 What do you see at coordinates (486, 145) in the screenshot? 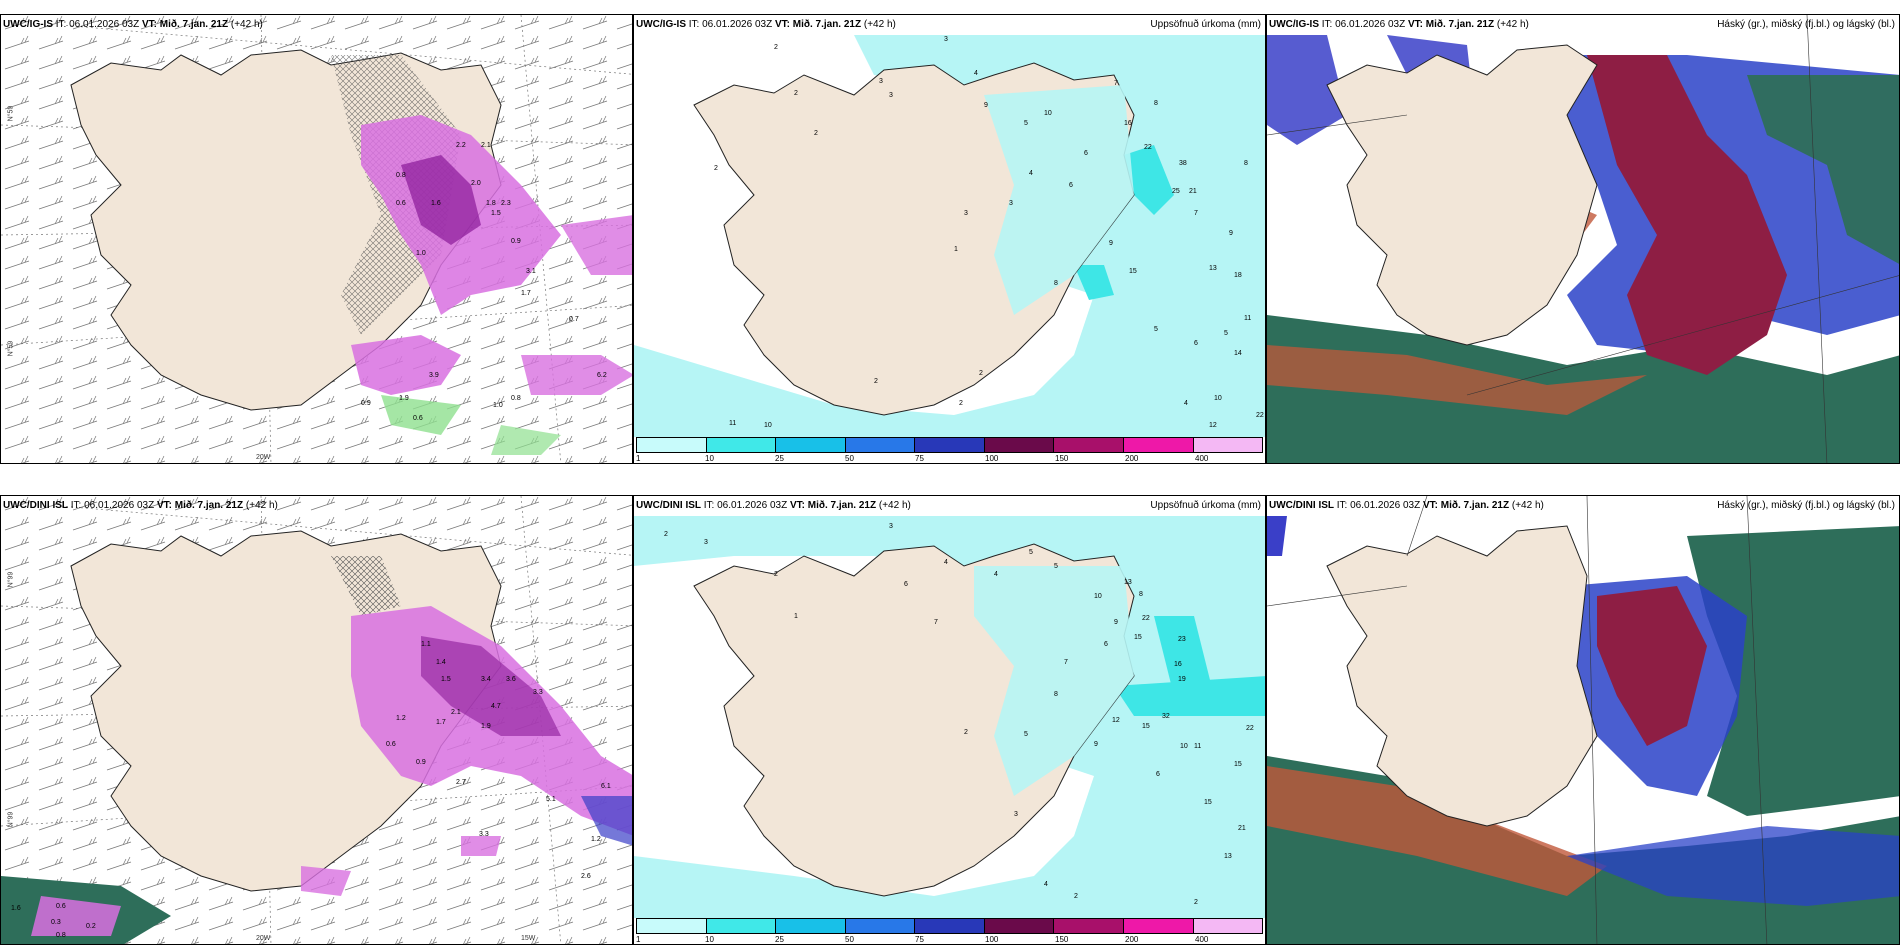
I see `diff-value: 2.1` at bounding box center [486, 145].